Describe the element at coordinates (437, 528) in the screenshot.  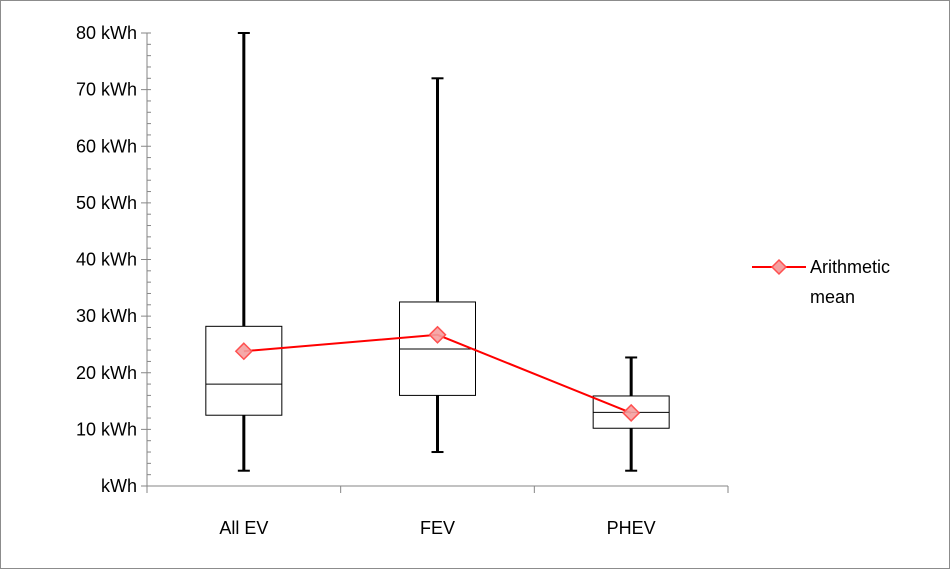
I see `x-category-label: FEV` at that location.